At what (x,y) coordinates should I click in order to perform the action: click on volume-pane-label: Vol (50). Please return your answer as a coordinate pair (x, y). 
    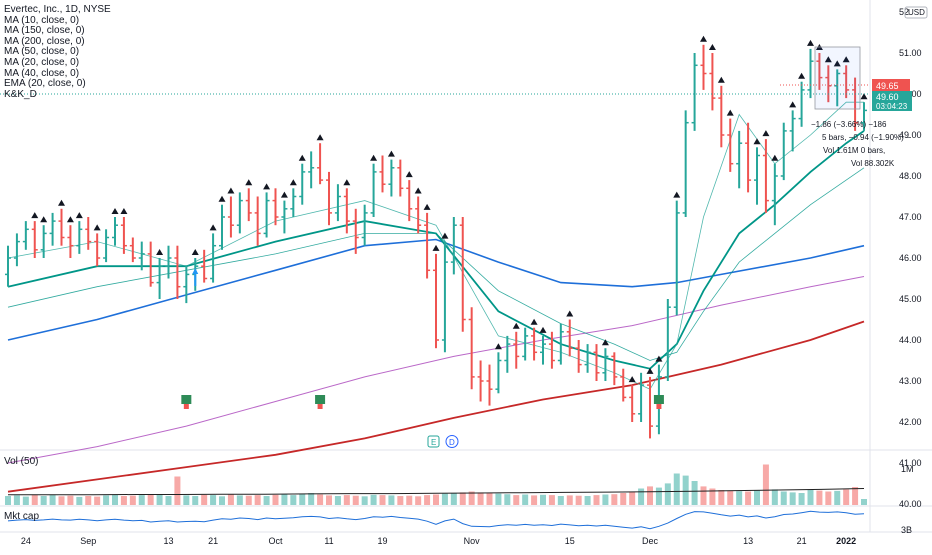
    Looking at the image, I should click on (21, 461).